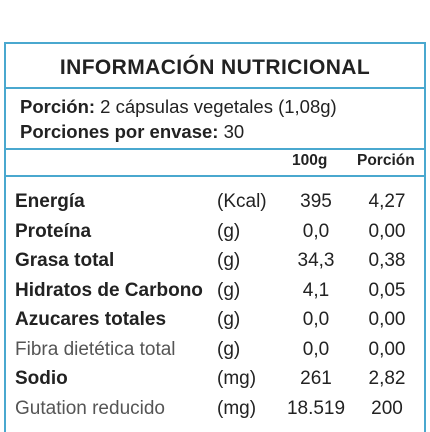 This screenshot has width=430, height=432. I want to click on nutrient-name: Fibra dietética total, so click(95, 349).